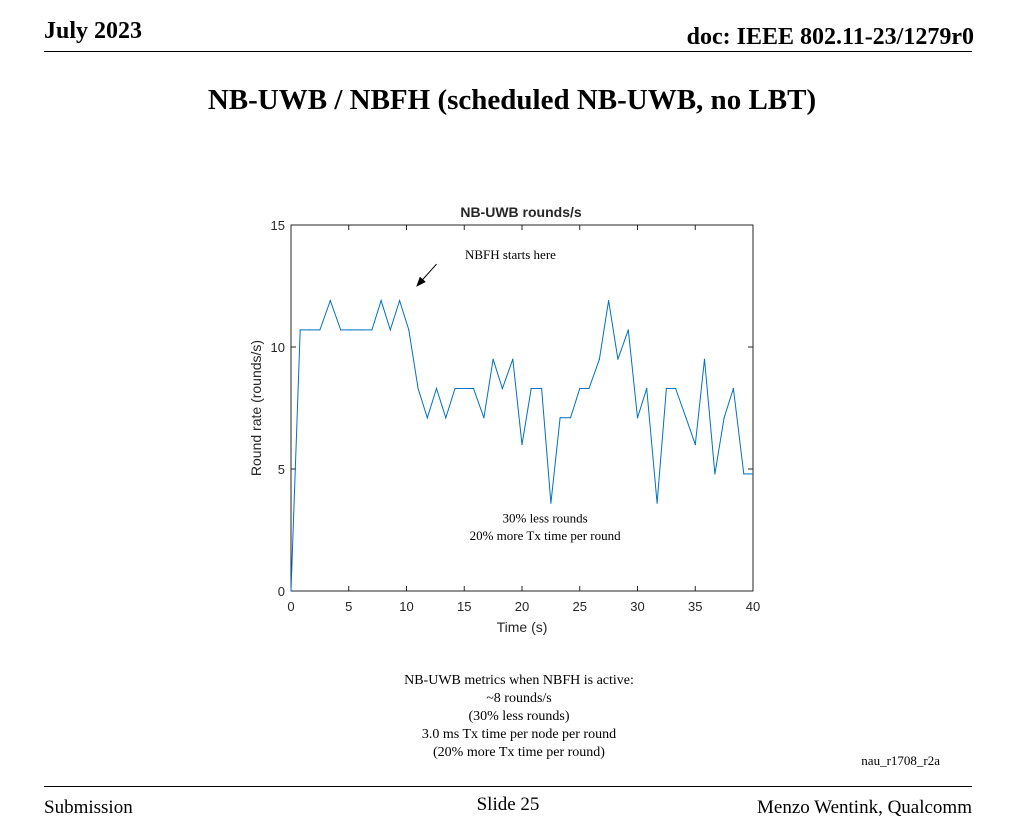 Image resolution: width=1024 pixels, height=832 pixels. I want to click on chart-annotation: NBFH starts here, so click(510, 254).